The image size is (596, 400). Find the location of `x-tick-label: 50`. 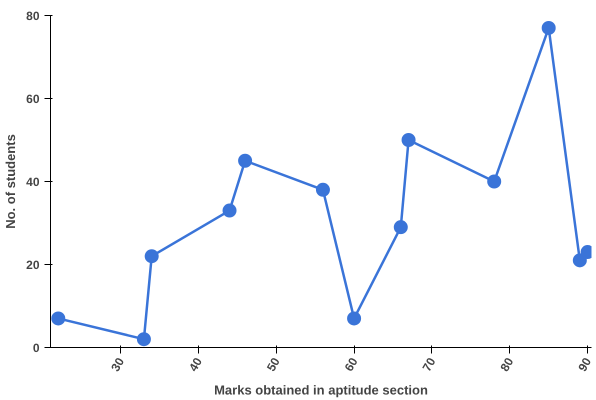

x-tick-label: 50 is located at coordinates (273, 364).